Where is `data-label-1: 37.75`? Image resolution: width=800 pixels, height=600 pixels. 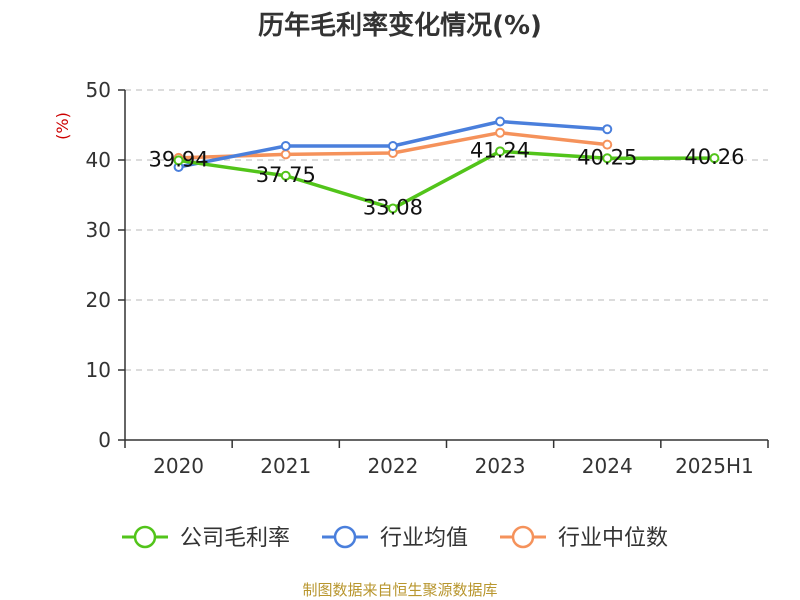
data-label-1: 37.75 is located at coordinates (286, 175).